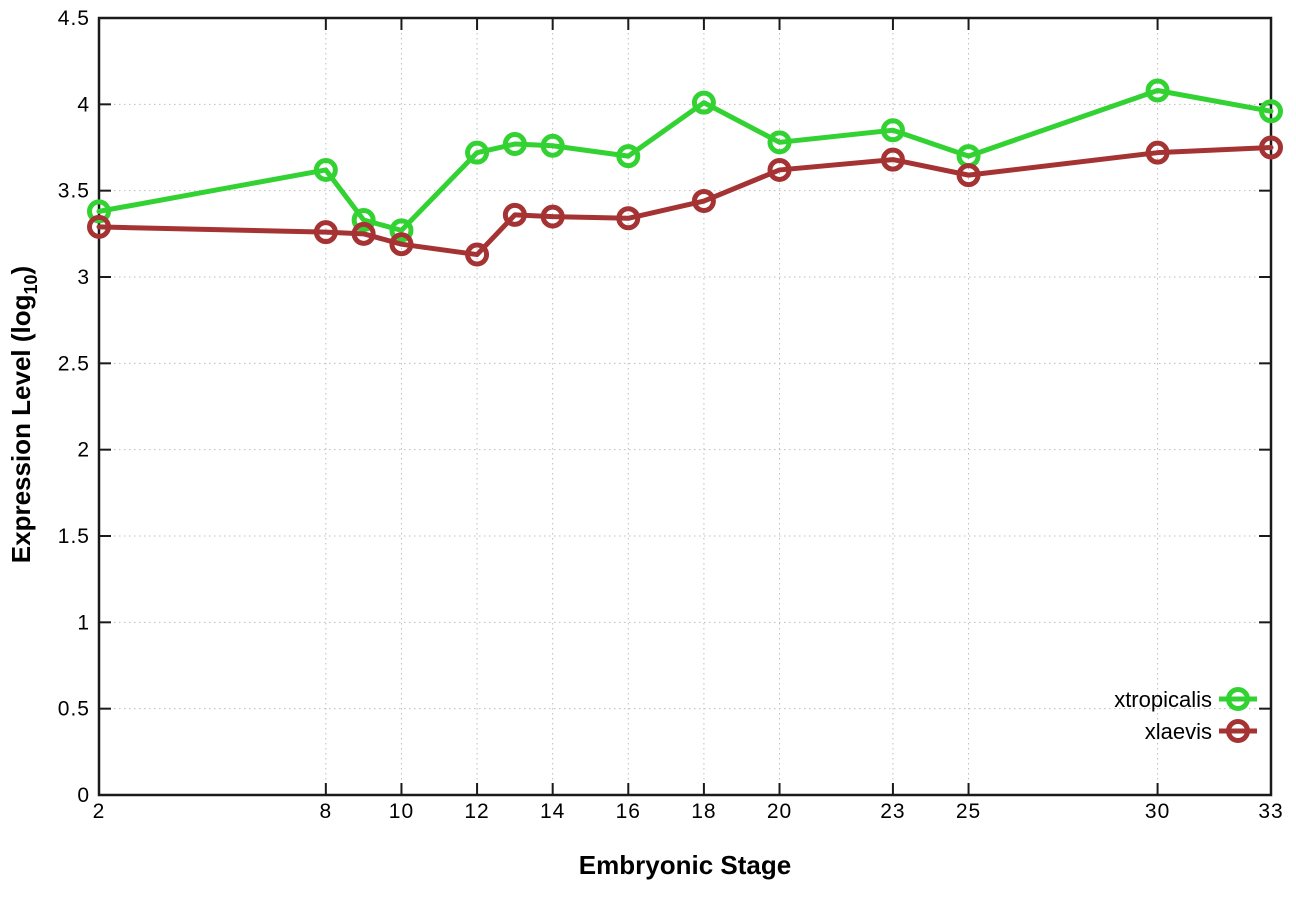 This screenshot has width=1296, height=907. What do you see at coordinates (892, 811) in the screenshot?
I see `x-tick-label: 23` at bounding box center [892, 811].